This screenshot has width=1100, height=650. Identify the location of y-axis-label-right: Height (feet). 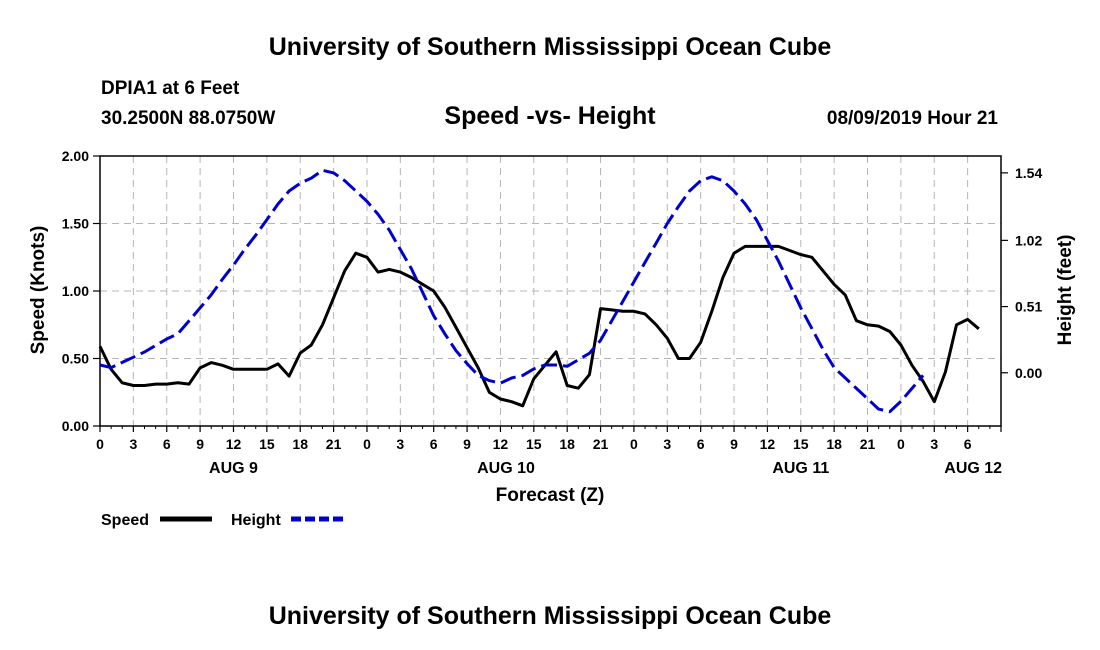
(1065, 290).